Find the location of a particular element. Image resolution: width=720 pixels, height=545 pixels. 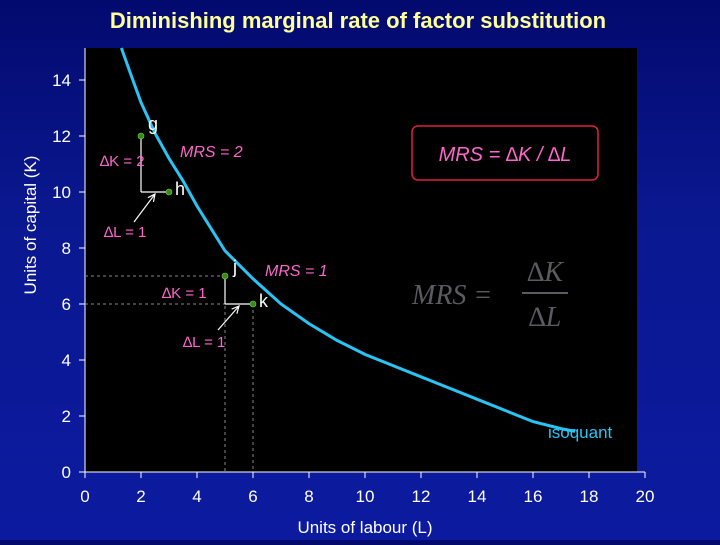

y-tick-label: 10 is located at coordinates (61, 192).